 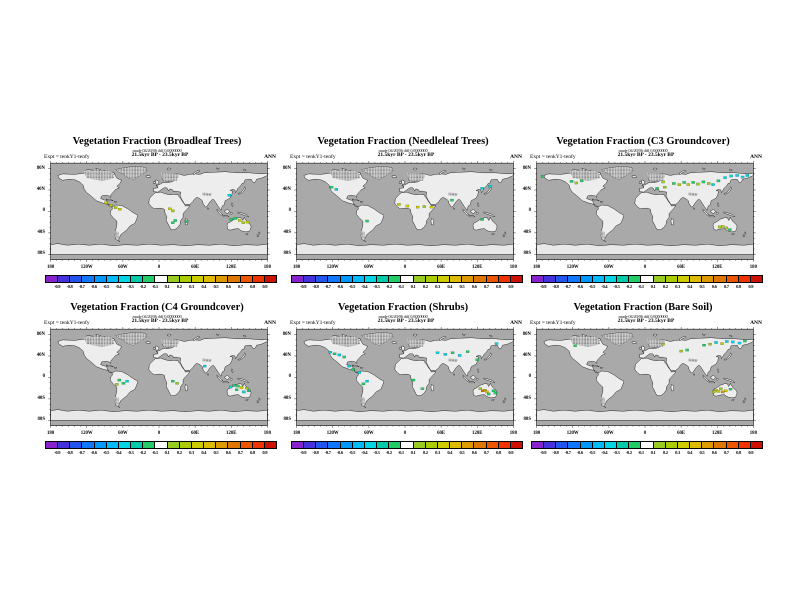 I want to click on colorbar-tick-label: 0.8, so click(x=498, y=286).